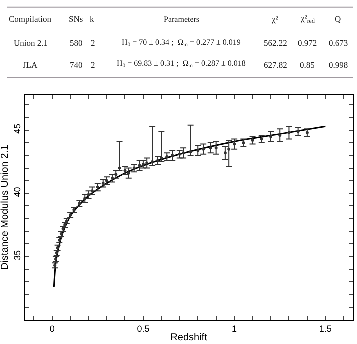 The height and width of the screenshot is (344, 357). I want to click on text: Compilation, so click(30, 19).